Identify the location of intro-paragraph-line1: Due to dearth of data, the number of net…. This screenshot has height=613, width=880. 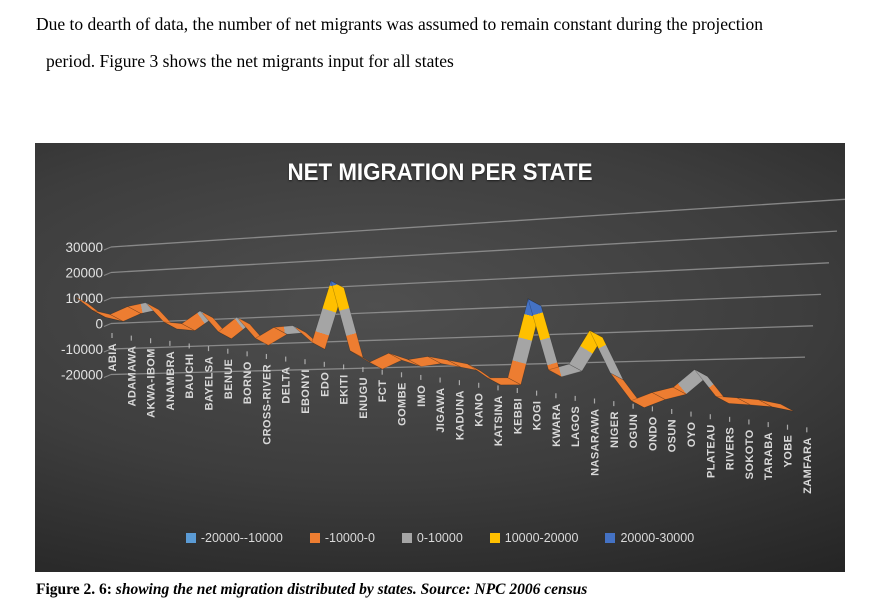
(400, 24).